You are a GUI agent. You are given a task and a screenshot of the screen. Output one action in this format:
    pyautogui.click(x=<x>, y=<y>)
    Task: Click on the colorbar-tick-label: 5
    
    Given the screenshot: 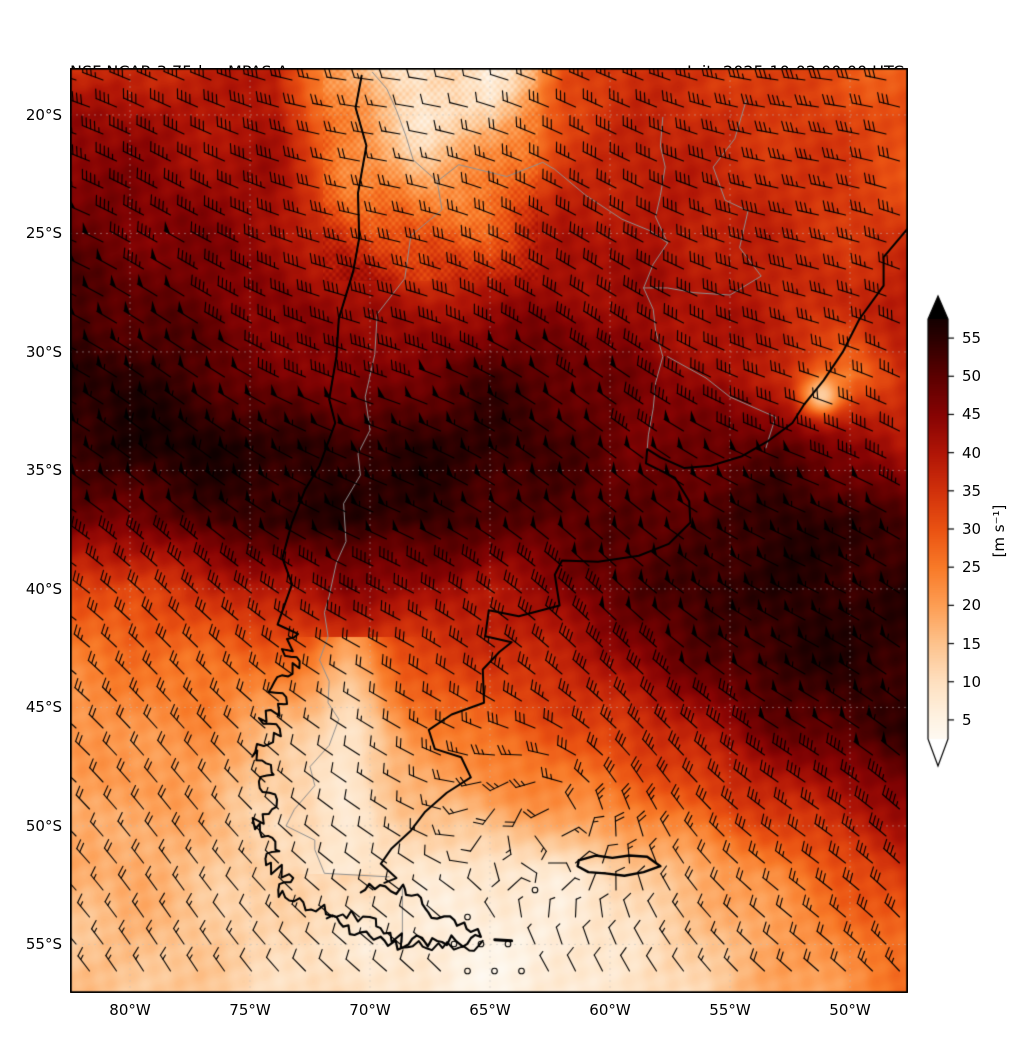 What is the action you would take?
    pyautogui.click(x=967, y=719)
    